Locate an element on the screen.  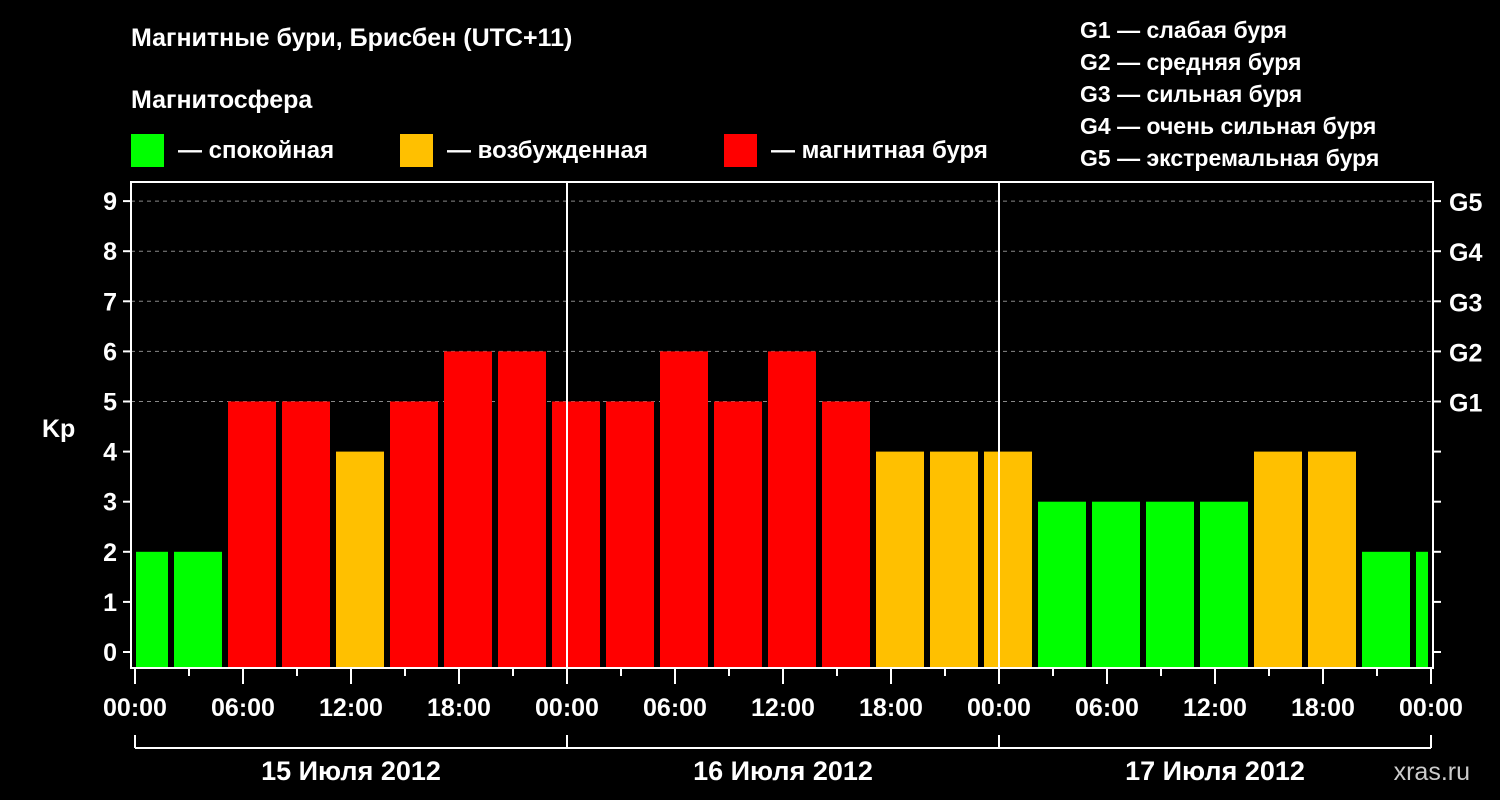
y-tick-label: 6 is located at coordinates (110, 352).